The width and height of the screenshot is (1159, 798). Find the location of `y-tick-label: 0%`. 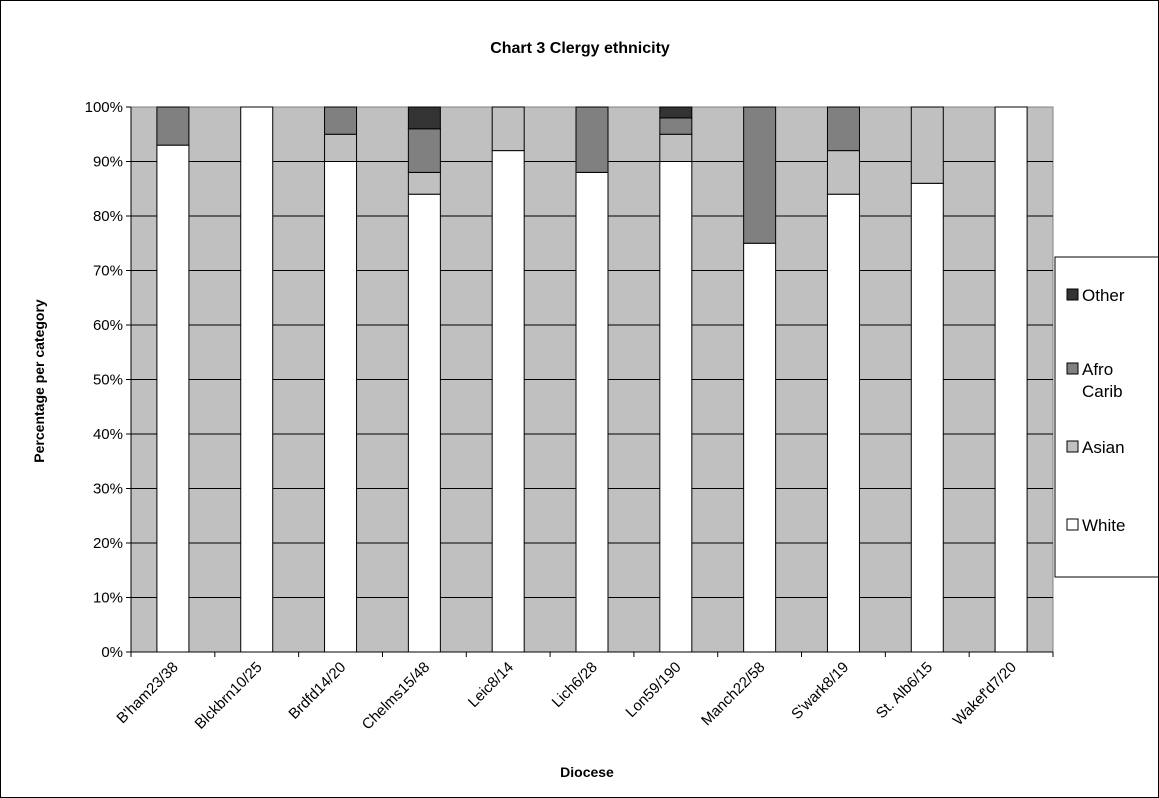

y-tick-label: 0% is located at coordinates (112, 652).